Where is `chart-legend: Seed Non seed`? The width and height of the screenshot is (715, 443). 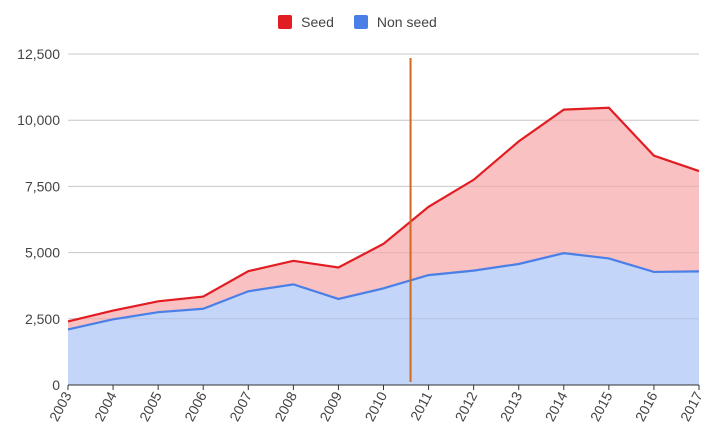
chart-legend: Seed Non seed is located at coordinates (357, 22).